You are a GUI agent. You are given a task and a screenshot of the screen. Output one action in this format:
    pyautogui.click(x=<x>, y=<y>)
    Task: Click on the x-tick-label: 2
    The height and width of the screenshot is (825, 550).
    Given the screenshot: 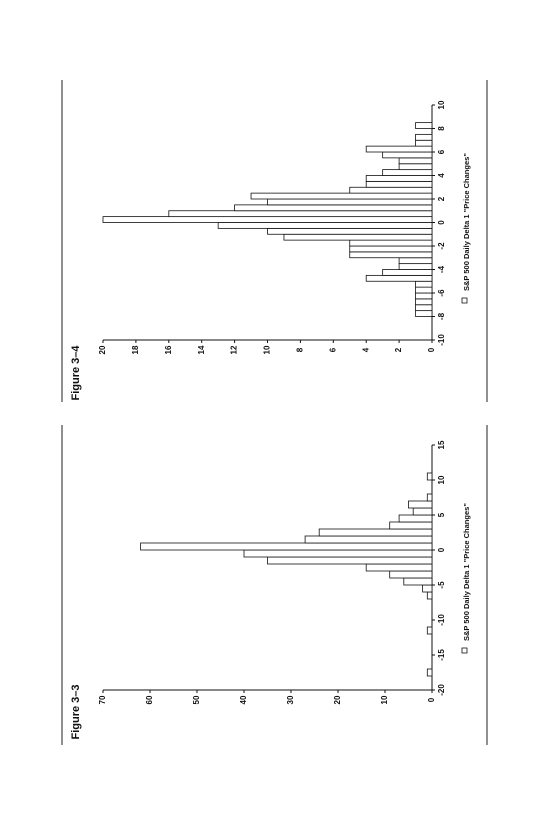 What is the action you would take?
    pyautogui.click(x=441, y=198)
    